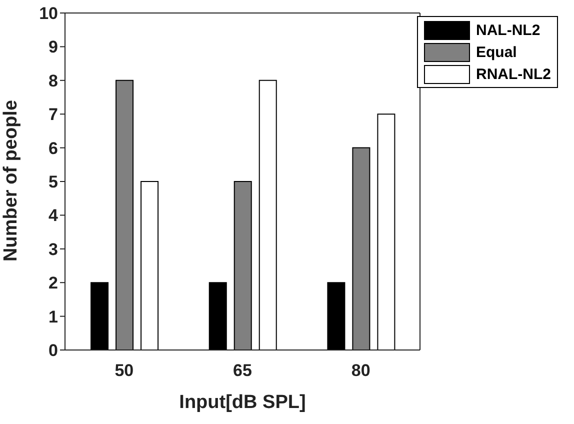 The width and height of the screenshot is (574, 424). What do you see at coordinates (242, 402) in the screenshot?
I see `x-axis-title: Input[dB SPL]` at bounding box center [242, 402].